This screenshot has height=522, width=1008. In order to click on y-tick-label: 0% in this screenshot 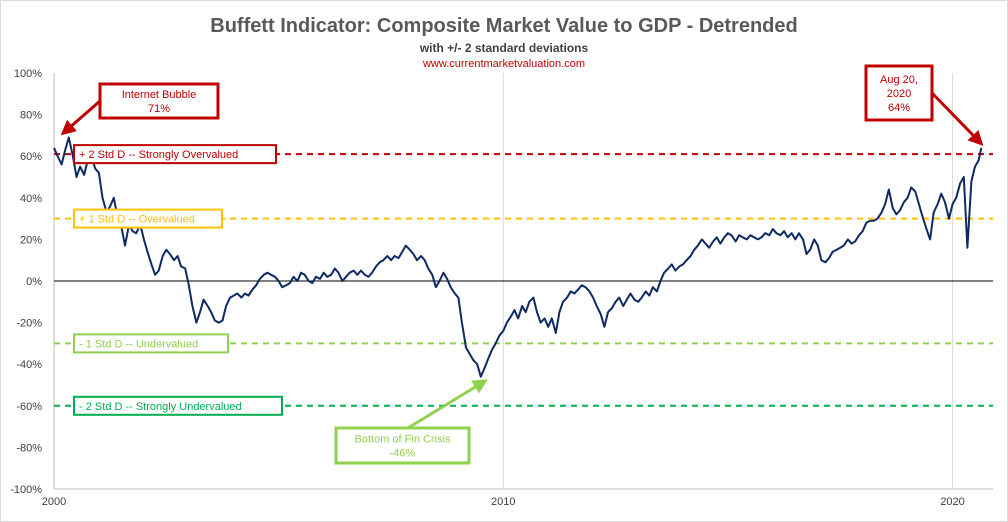, I will do `click(34, 282)`.